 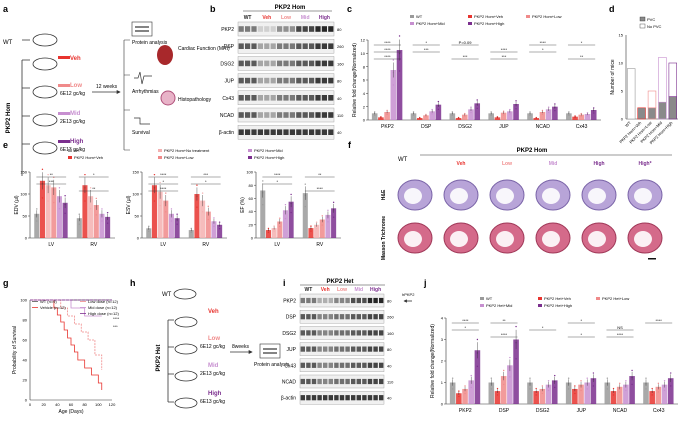 I want to click on a-outcome-cardiac: Cardiac Function (MRI), so click(x=204, y=49).